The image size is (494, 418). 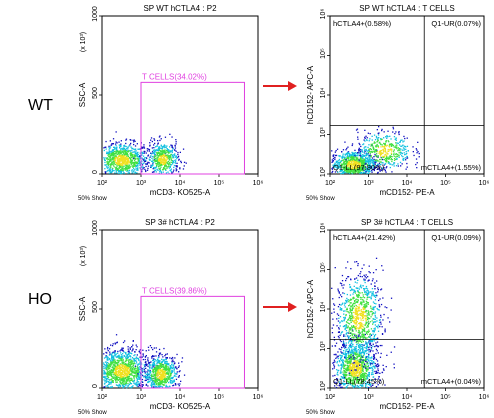 What do you see at coordinates (83, 256) in the screenshot?
I see `y-axis-multiplier: (x 10³)` at bounding box center [83, 256].